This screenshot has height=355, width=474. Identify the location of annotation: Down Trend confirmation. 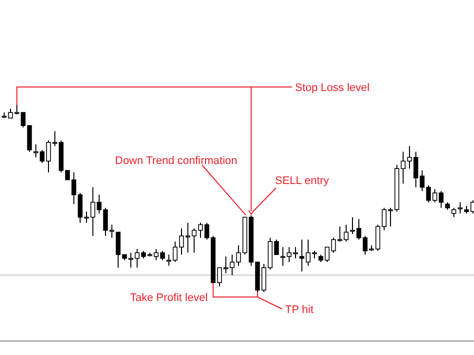
(176, 161).